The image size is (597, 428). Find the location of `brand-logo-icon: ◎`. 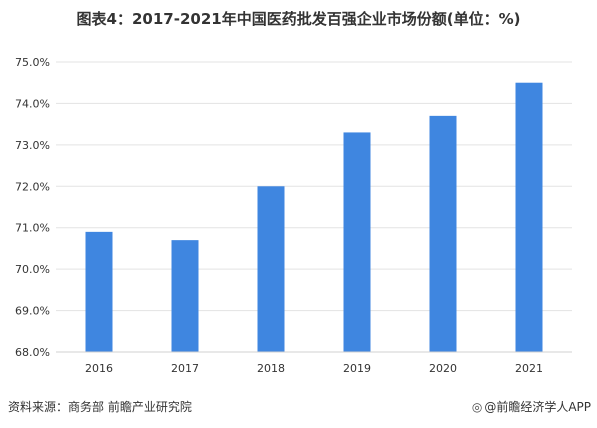

brand-logo-icon: ◎ is located at coordinates (477, 407).